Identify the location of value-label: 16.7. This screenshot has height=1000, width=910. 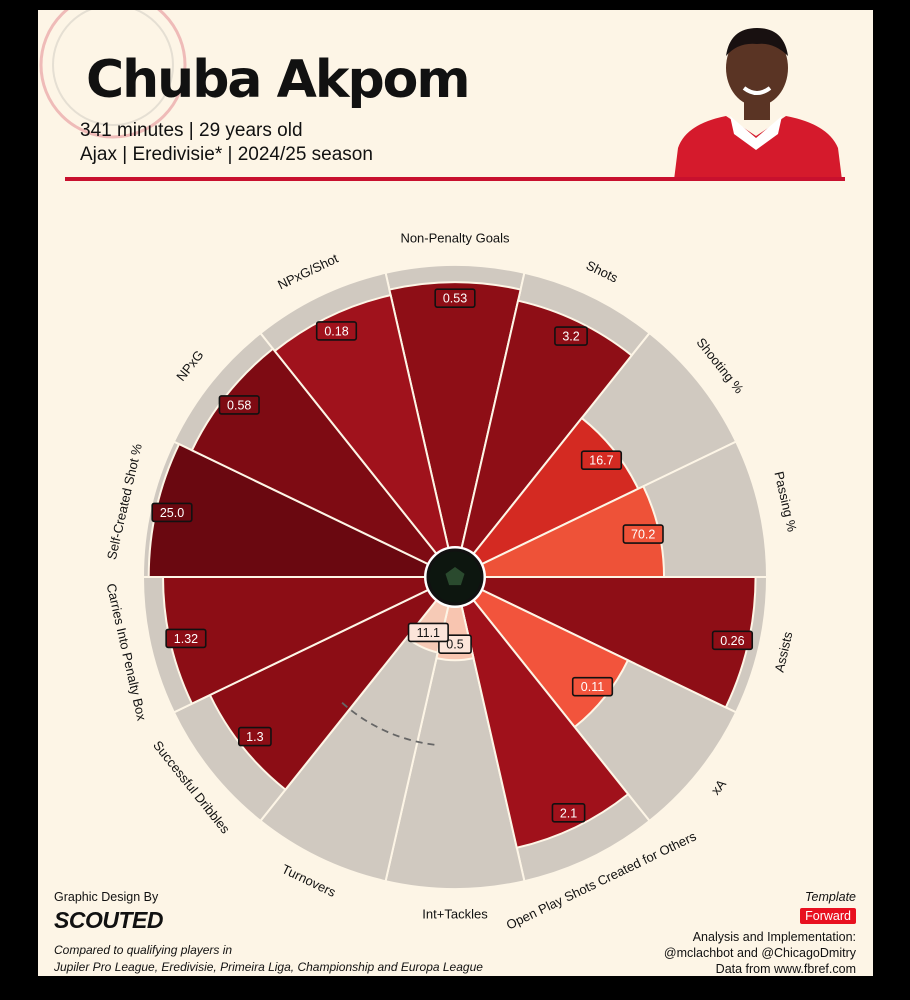
(601, 461).